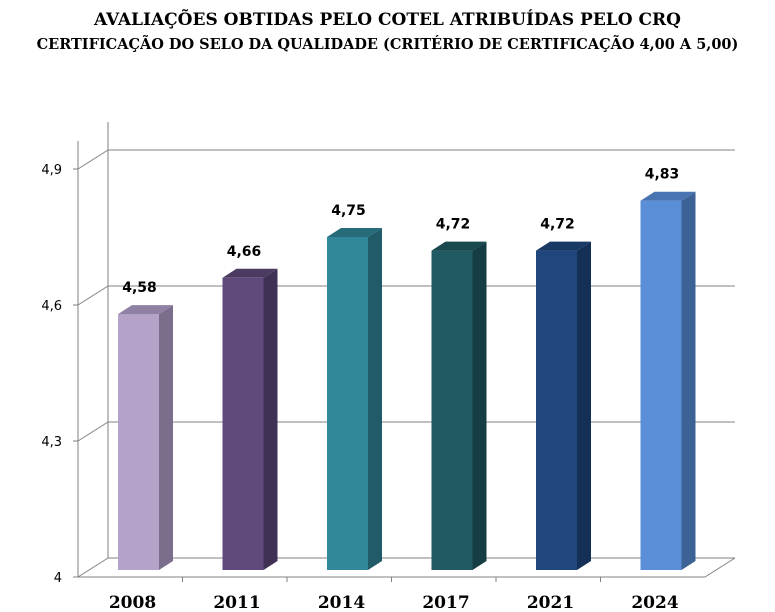 Image resolution: width=775 pixels, height=612 pixels. What do you see at coordinates (236, 602) in the screenshot?
I see `x-tick-label: 2011` at bounding box center [236, 602].